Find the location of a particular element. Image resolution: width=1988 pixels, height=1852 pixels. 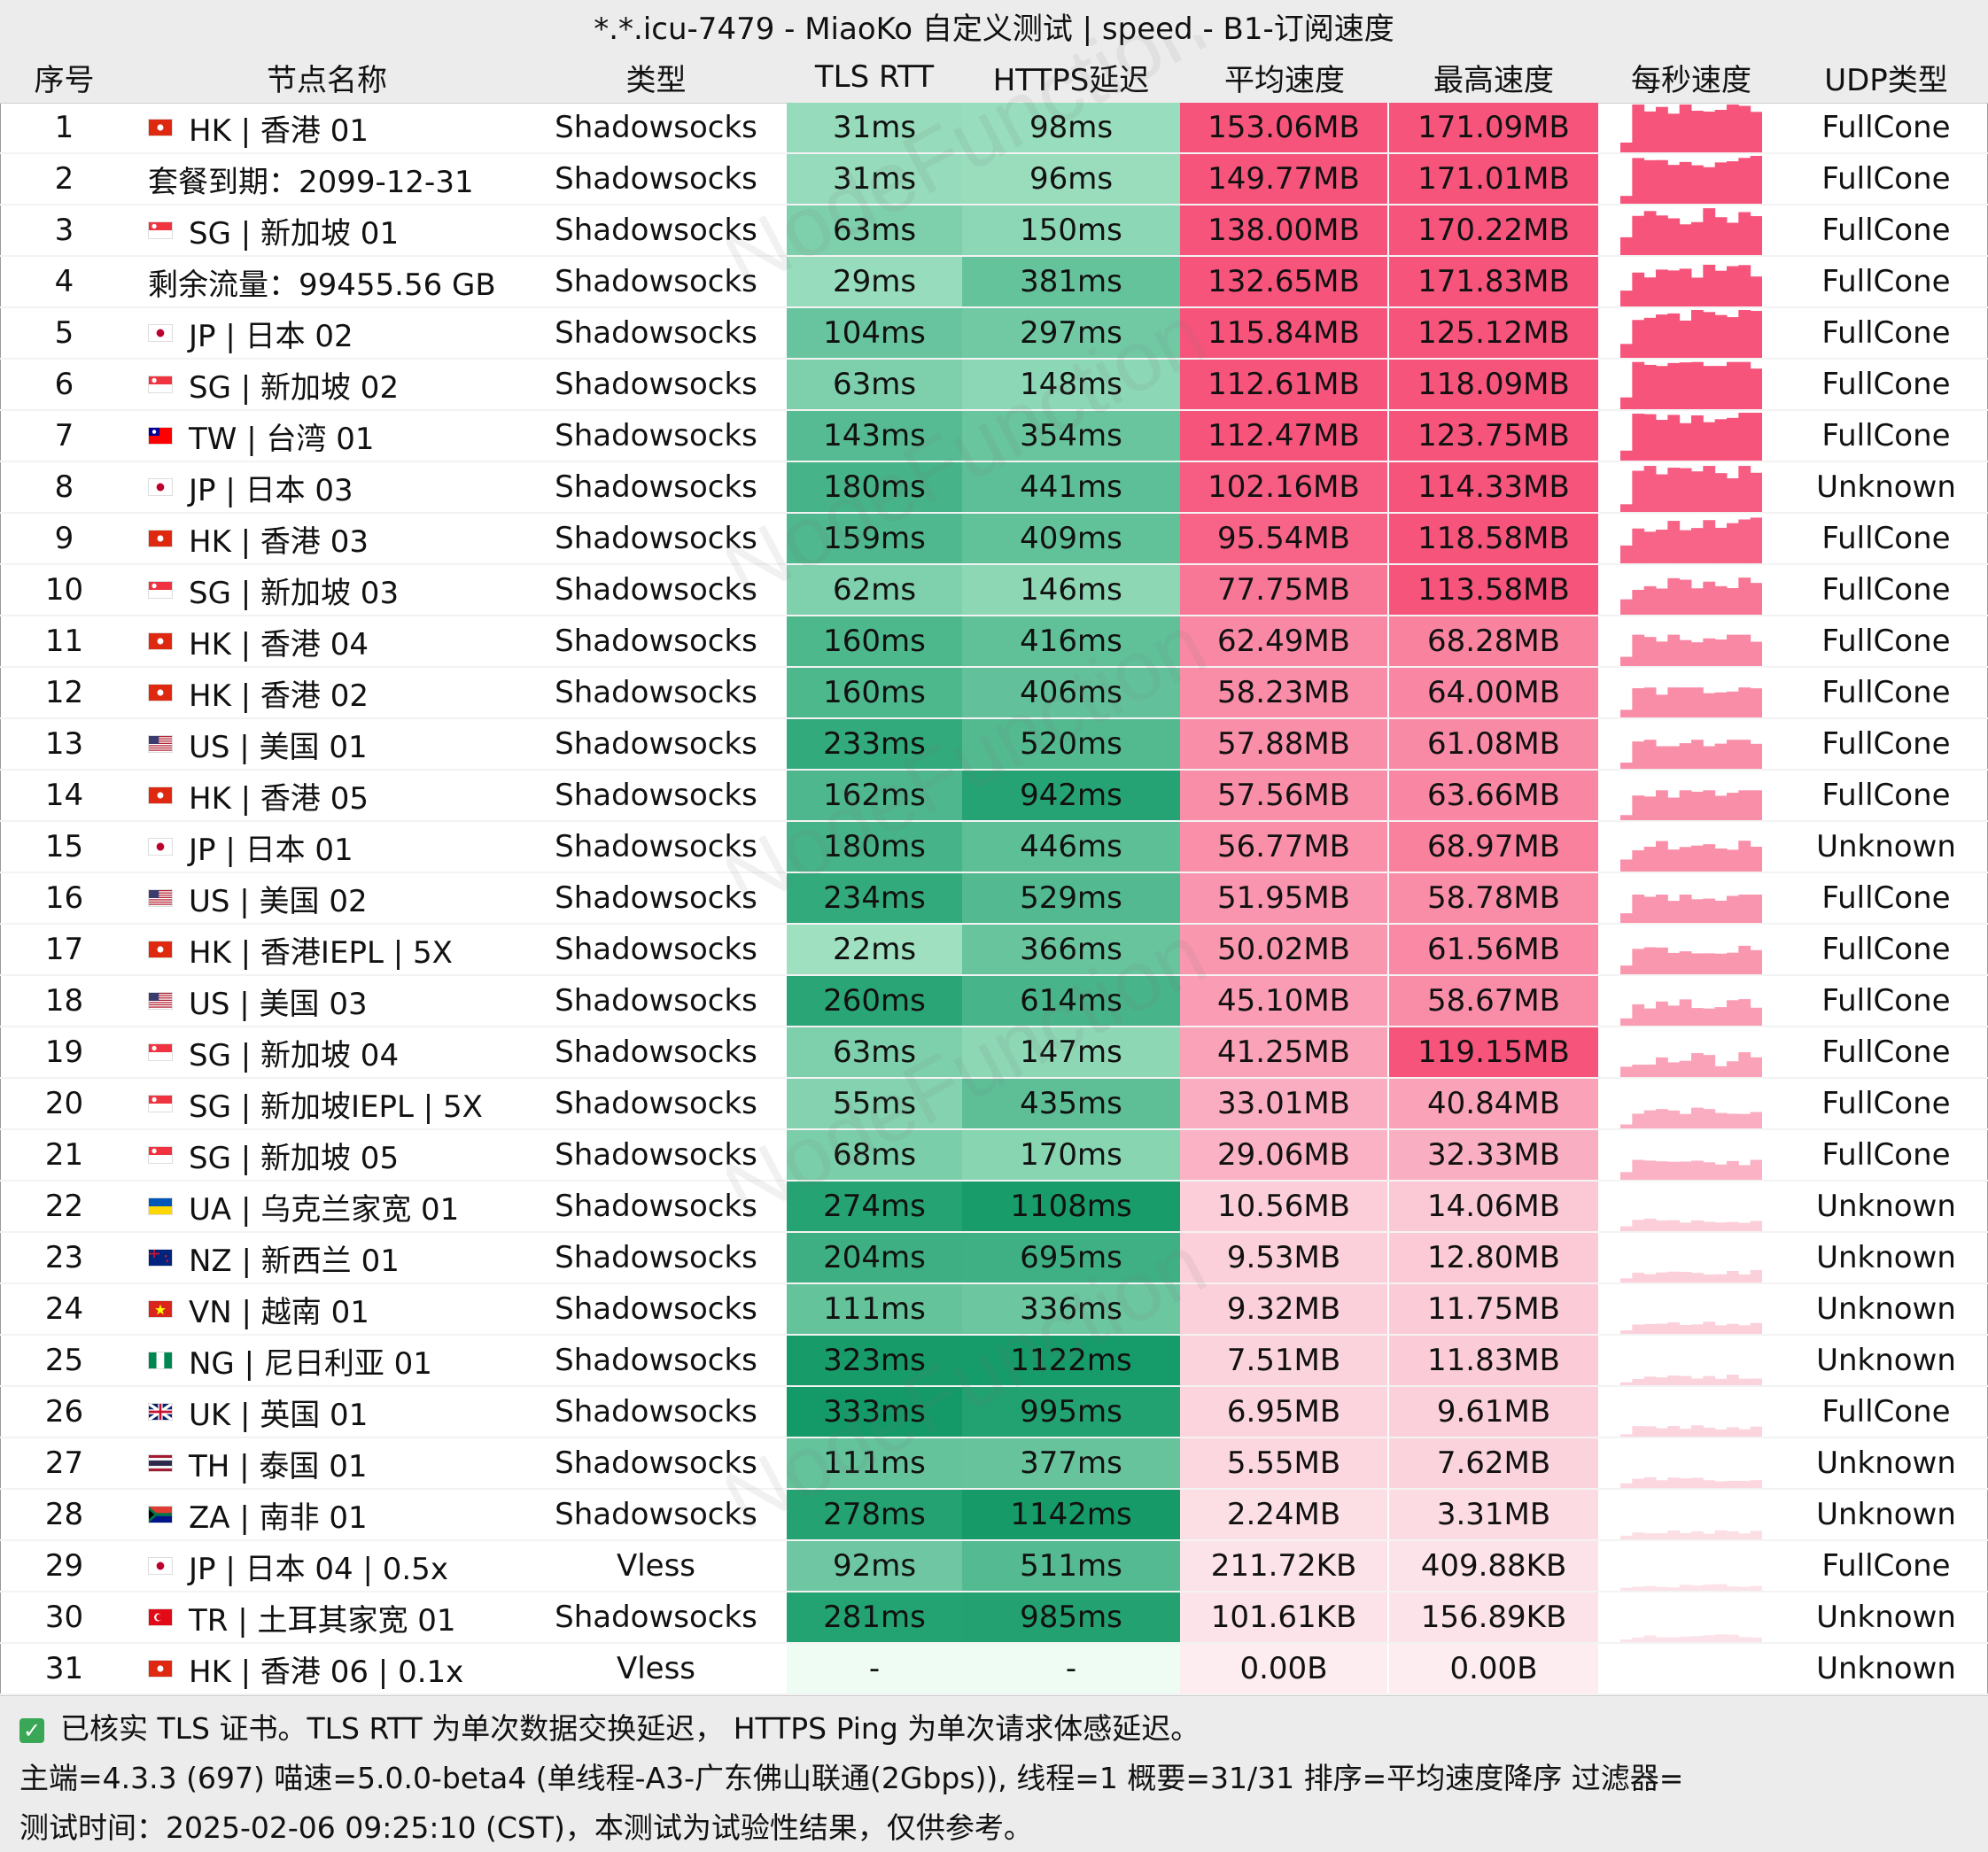

node-type: Vless is located at coordinates (656, 1668).